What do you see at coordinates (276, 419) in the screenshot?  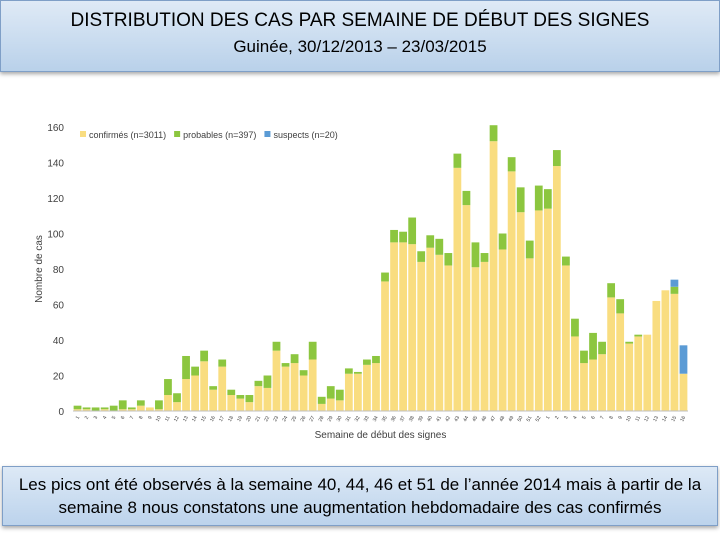 I see `x-tick-label: 23` at bounding box center [276, 419].